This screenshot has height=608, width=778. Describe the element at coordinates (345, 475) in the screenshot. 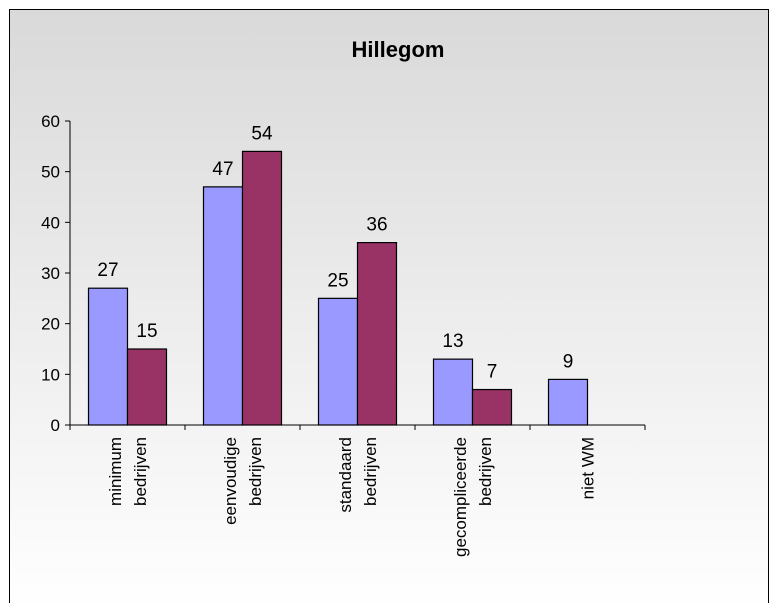

I see `category-label: standaard` at that location.